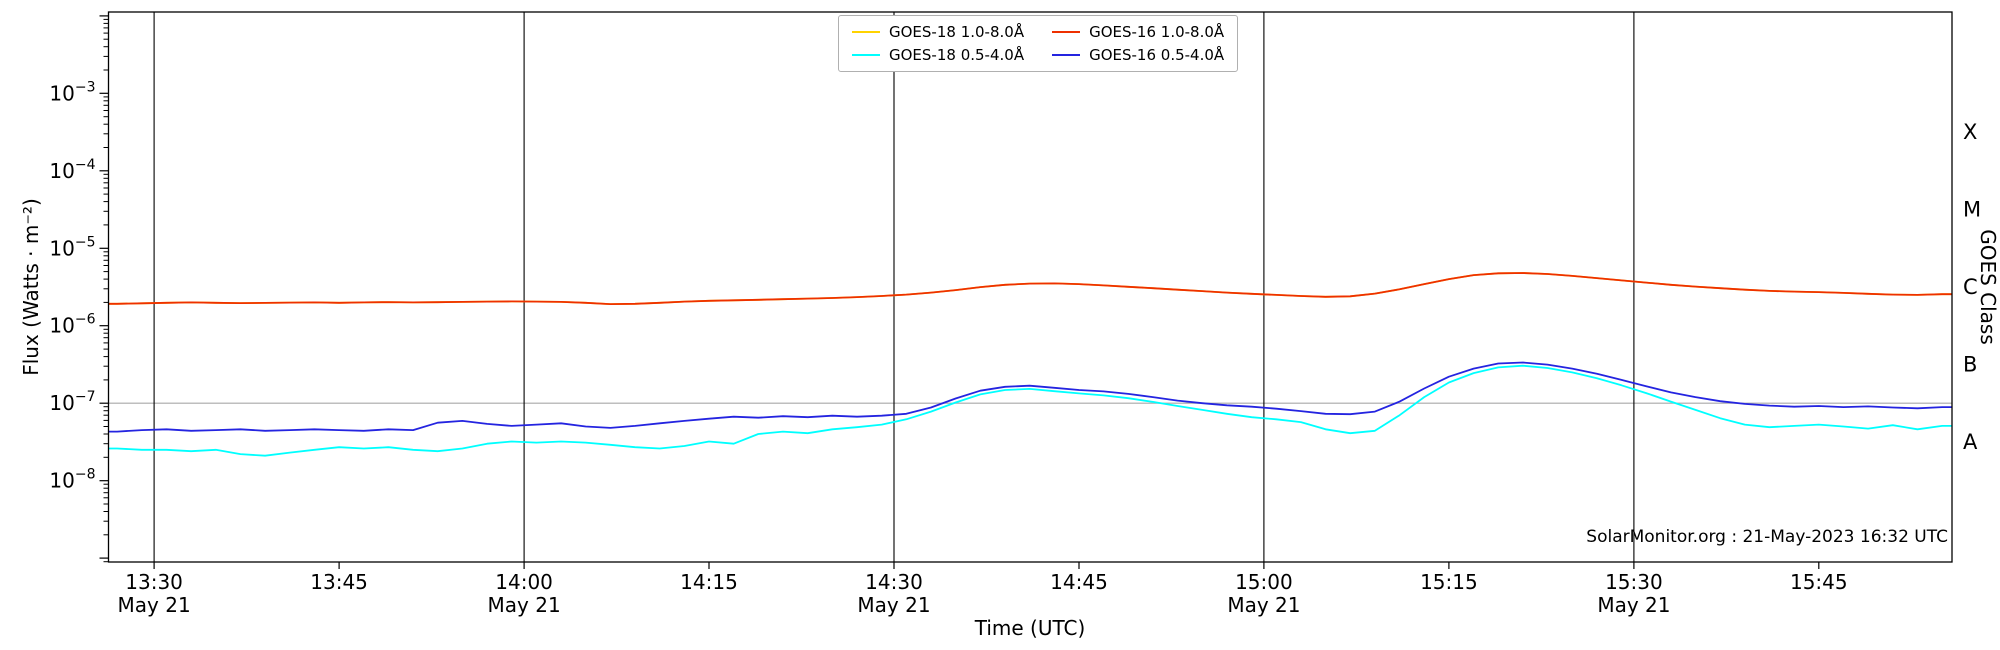 The width and height of the screenshot is (2000, 650). Describe the element at coordinates (72, 480) in the screenshot. I see `y-tick-label: 10⁻⁸` at that location.